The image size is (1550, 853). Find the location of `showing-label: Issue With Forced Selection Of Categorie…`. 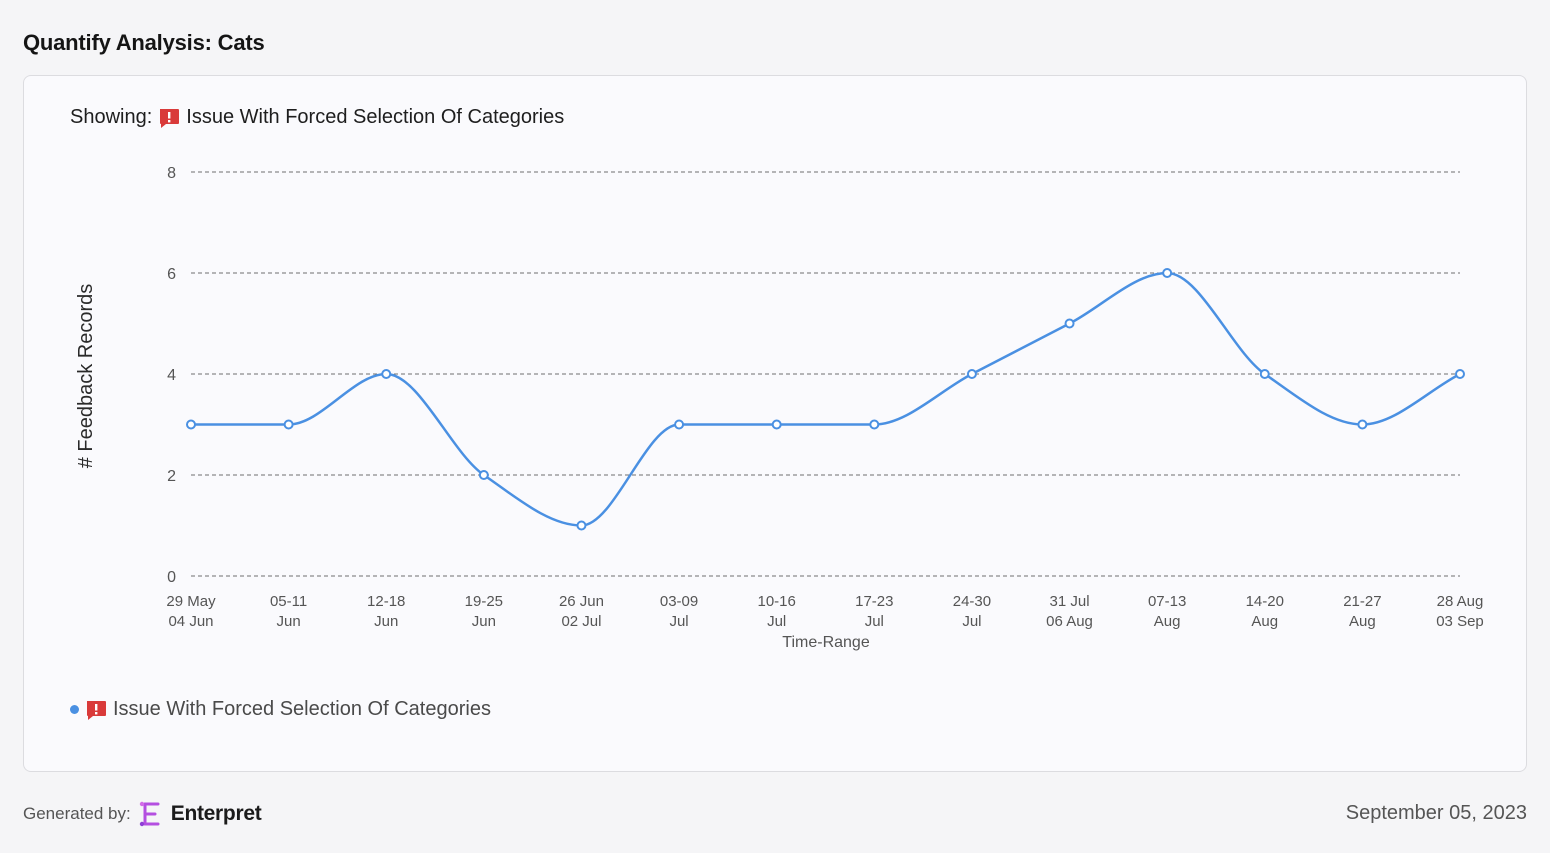

showing-label: Issue With Forced Selection Of Categorie… is located at coordinates (375, 117).